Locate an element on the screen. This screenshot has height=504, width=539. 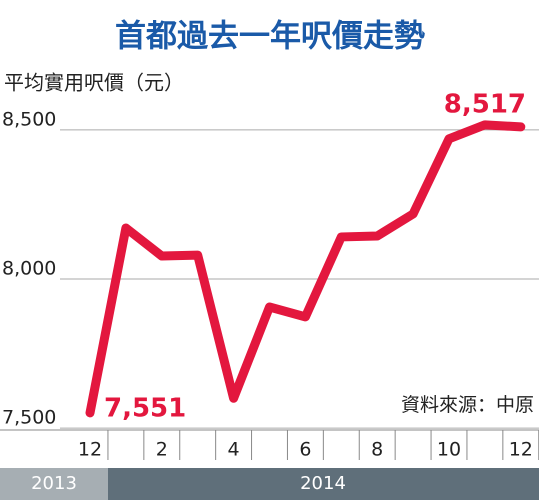
y-tick-label: 7,500 is located at coordinates (29, 418).